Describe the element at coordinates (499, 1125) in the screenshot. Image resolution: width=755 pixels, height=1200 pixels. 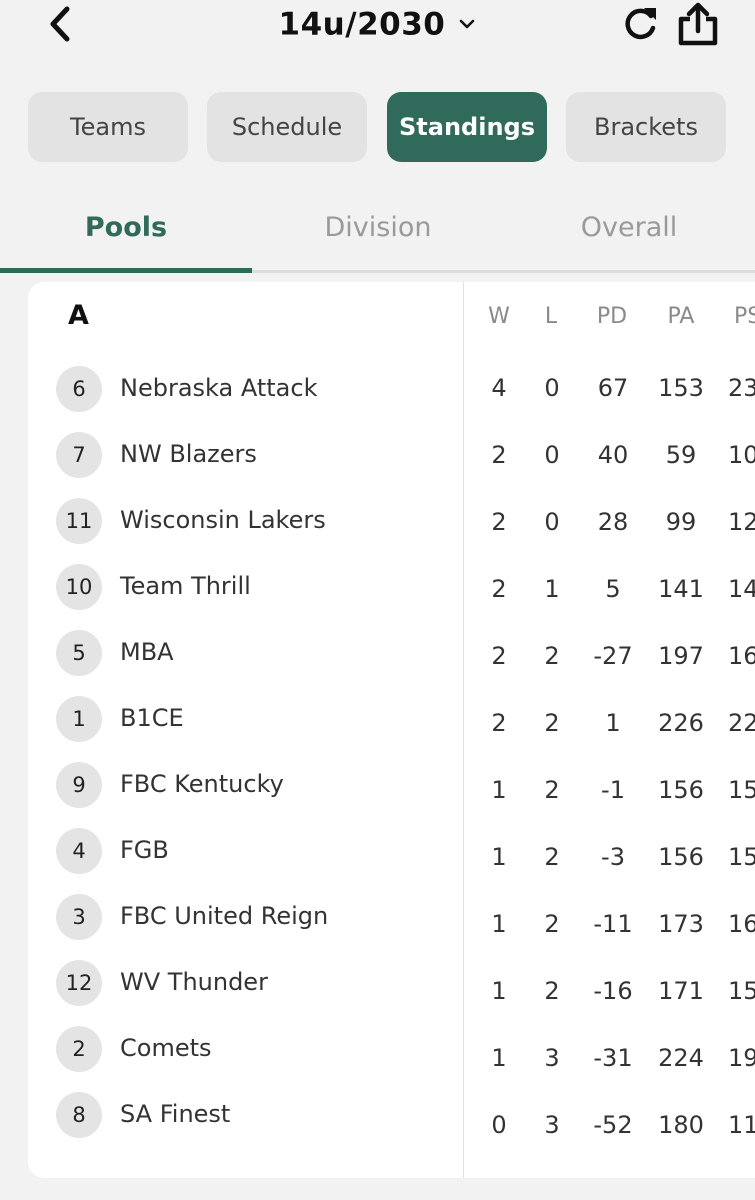
I see `cell-w: 0` at that location.